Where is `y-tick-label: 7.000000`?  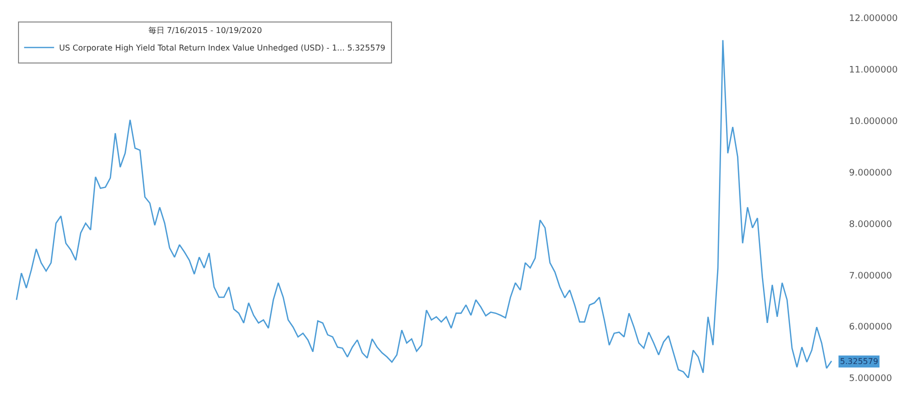
y-tick-label: 7.000000 is located at coordinates (870, 276).